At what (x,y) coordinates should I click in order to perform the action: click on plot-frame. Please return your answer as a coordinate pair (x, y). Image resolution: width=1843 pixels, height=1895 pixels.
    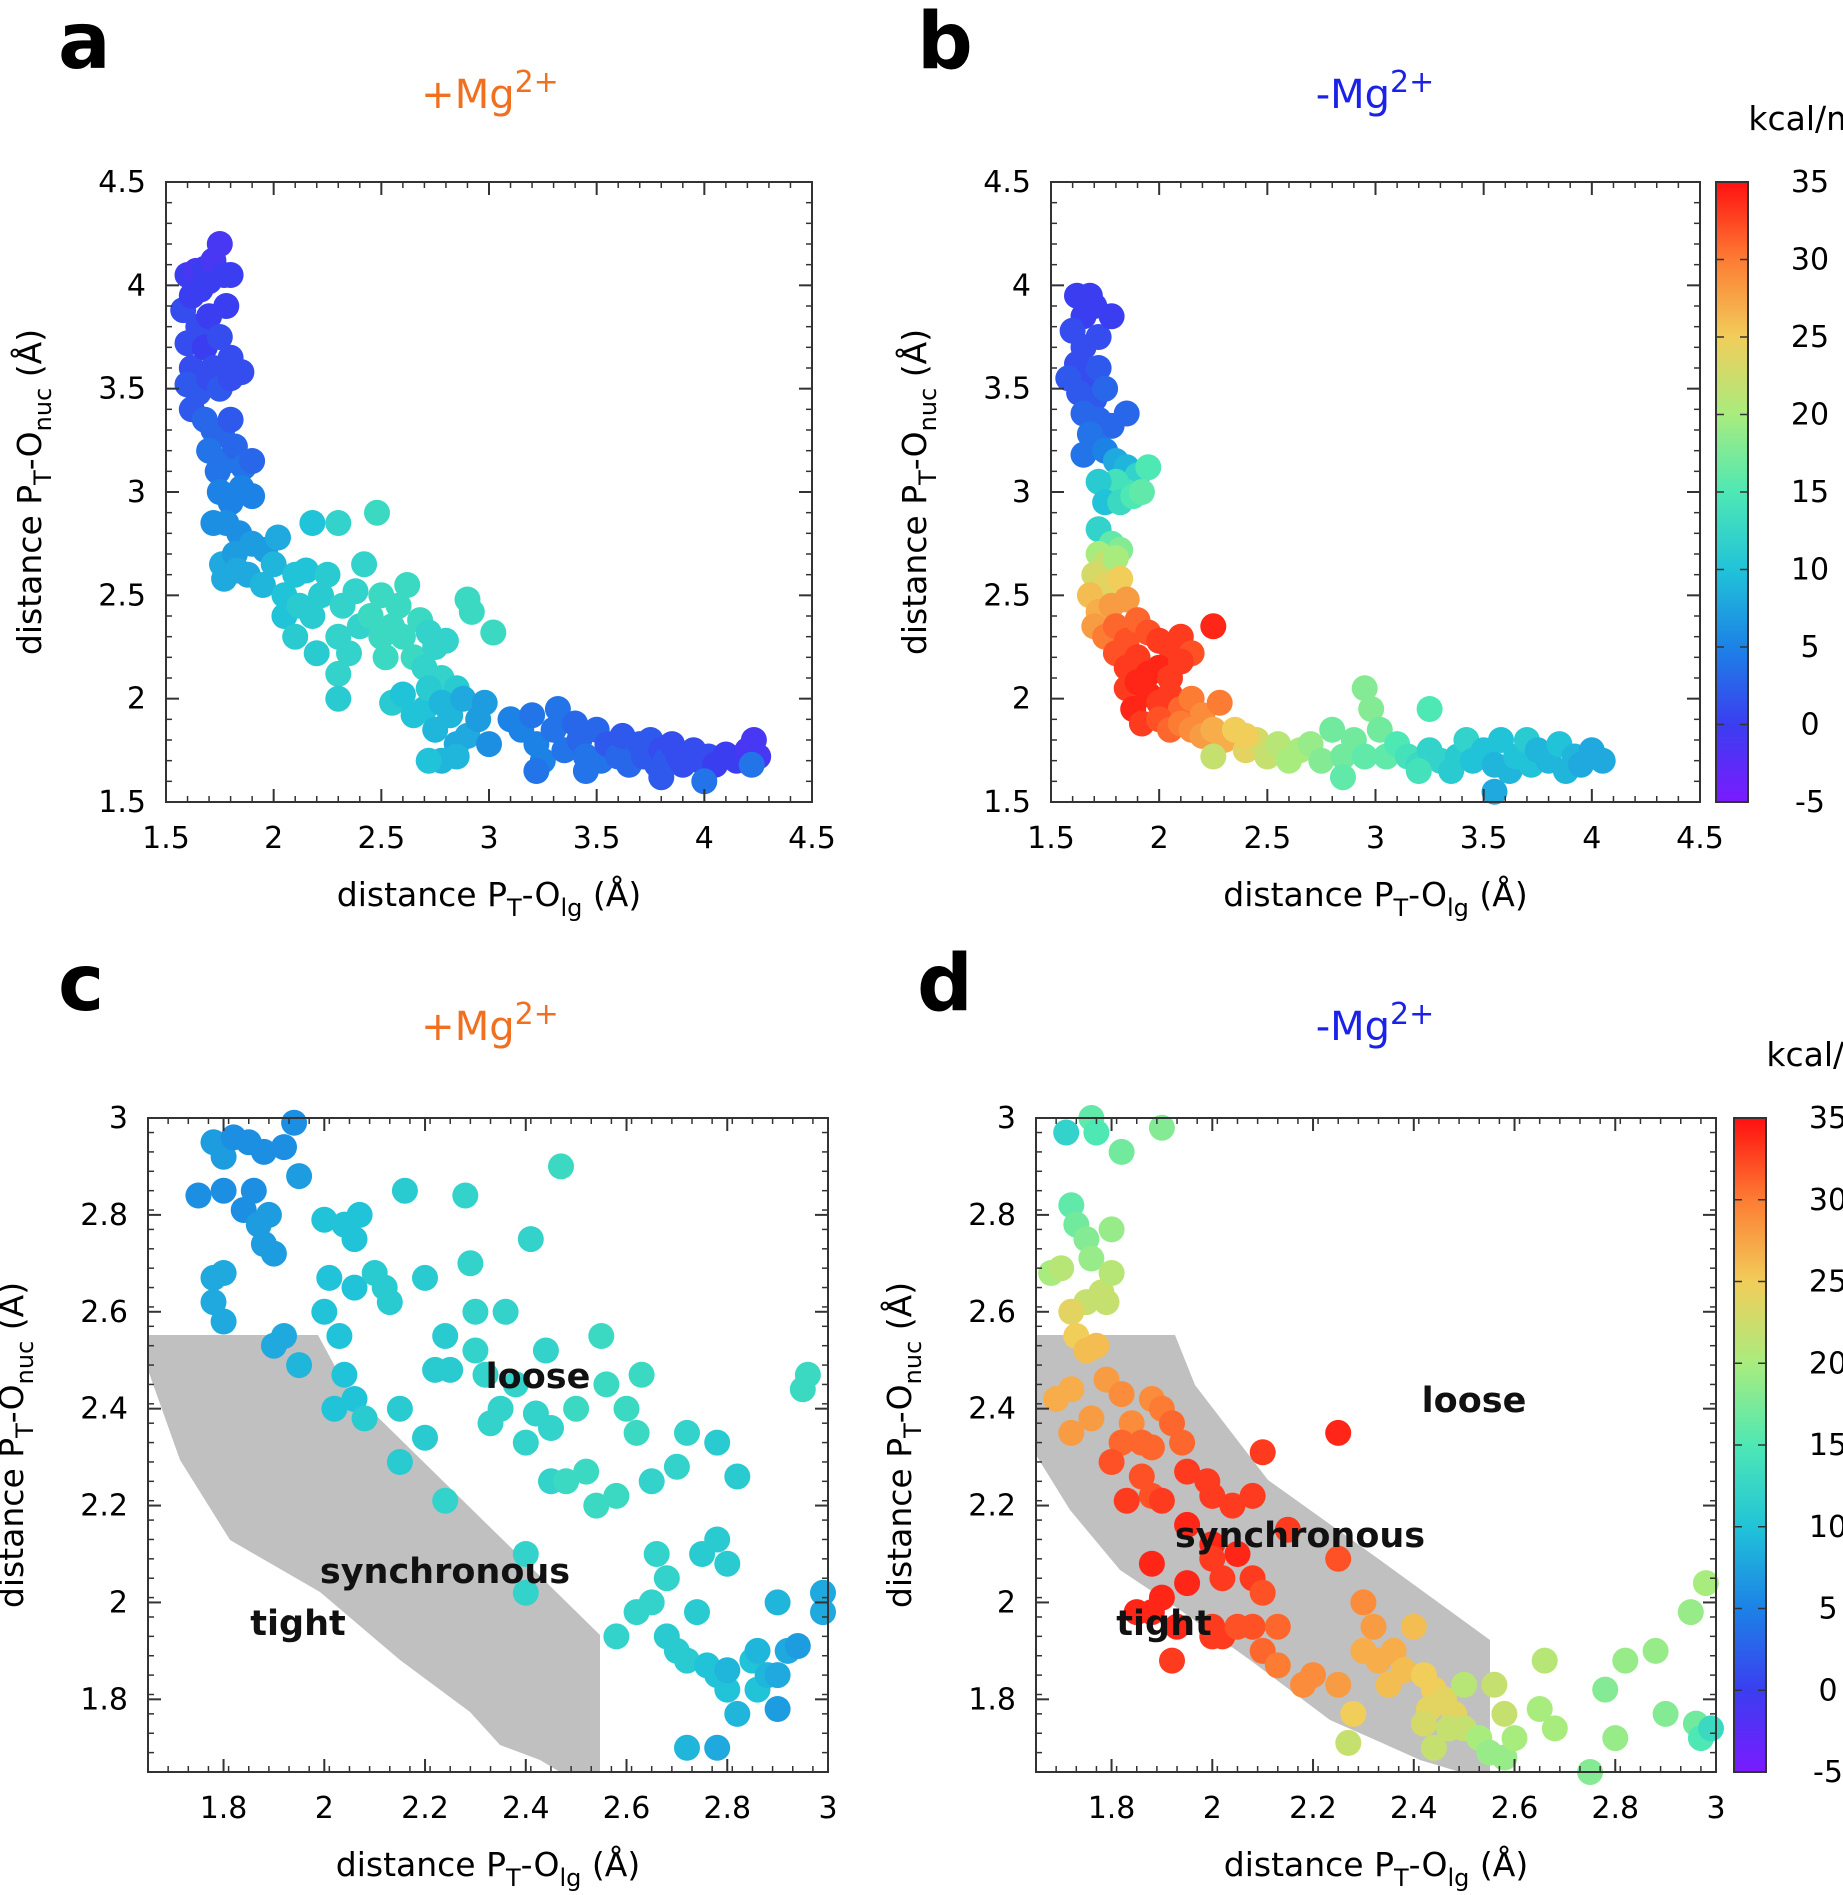
    Looking at the image, I should click on (1376, 1445).